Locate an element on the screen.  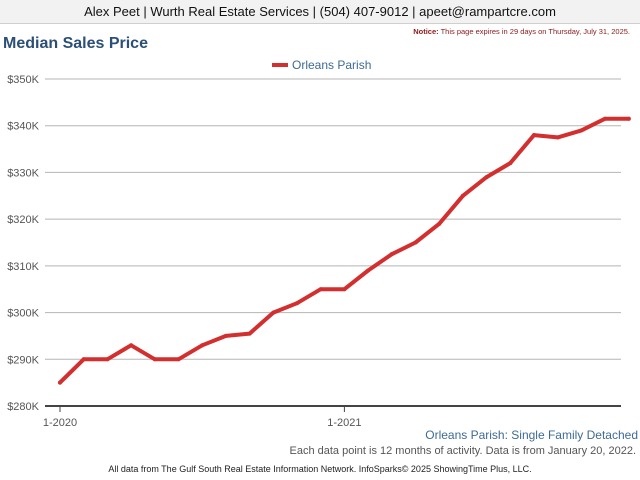
x-tick-label: 1-2020 is located at coordinates (60, 423).